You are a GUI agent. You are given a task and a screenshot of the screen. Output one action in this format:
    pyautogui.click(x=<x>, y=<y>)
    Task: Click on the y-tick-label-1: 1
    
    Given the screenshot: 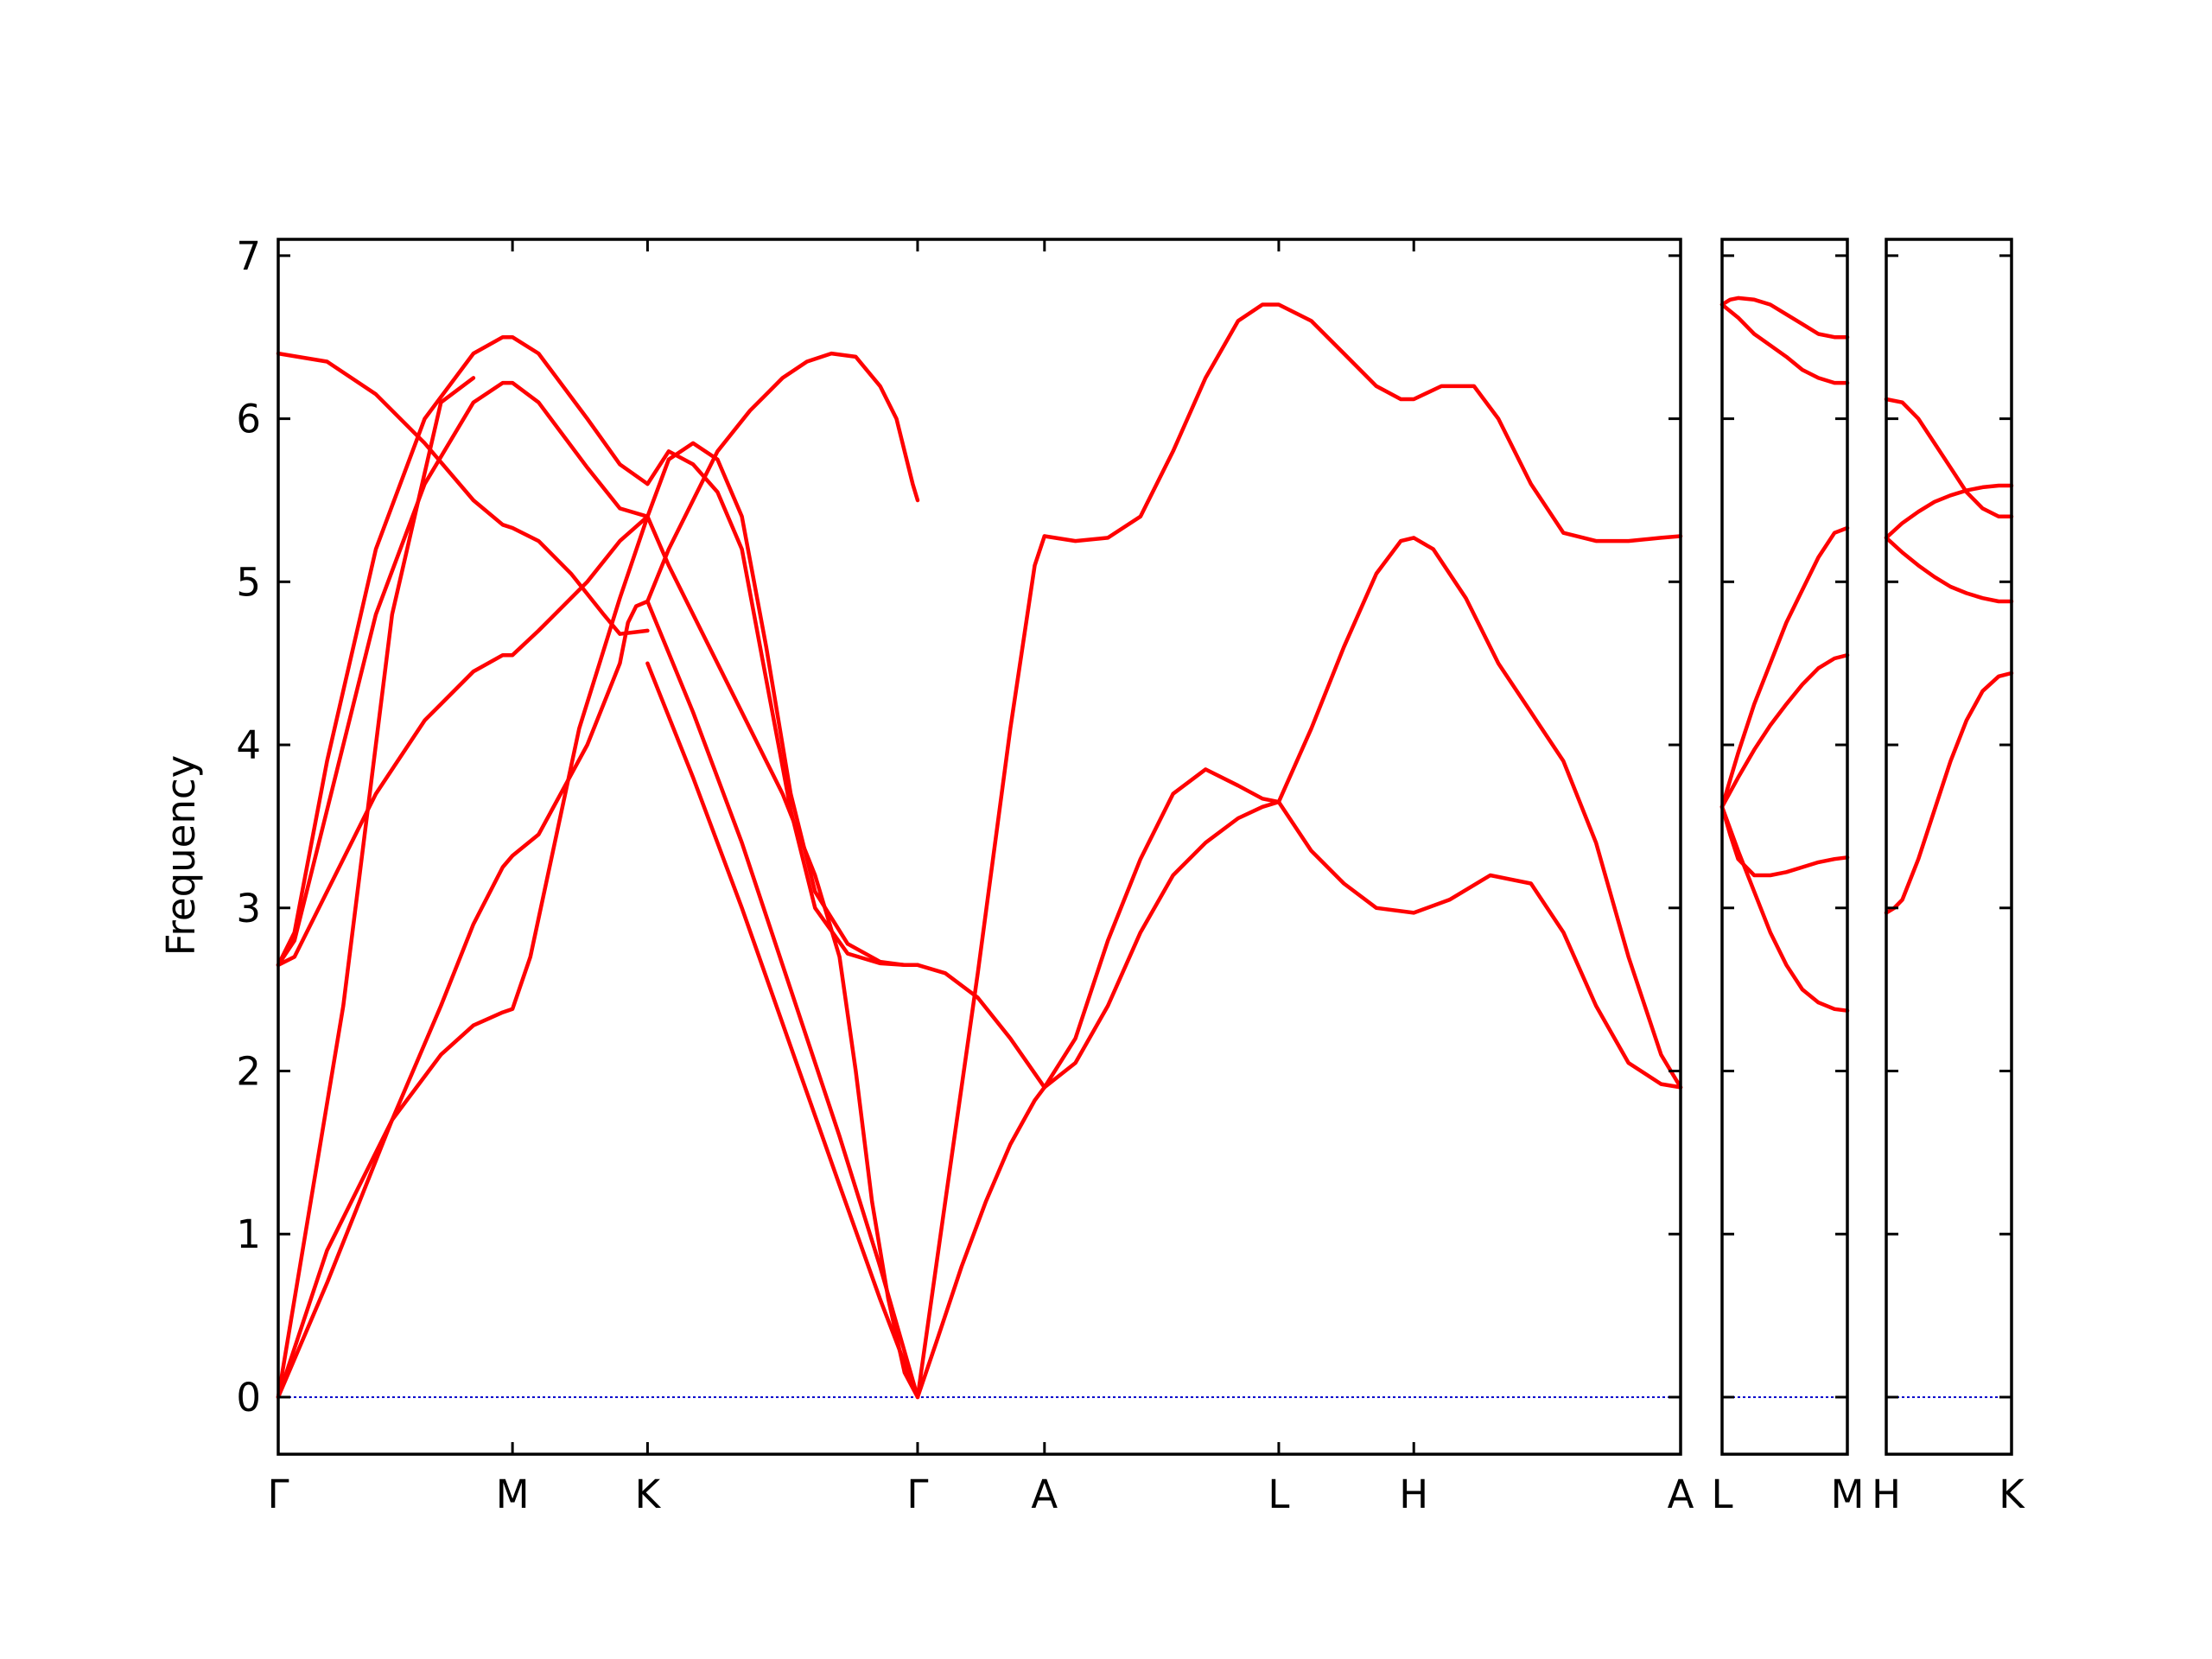 What is the action you would take?
    pyautogui.click(x=248, y=1234)
    